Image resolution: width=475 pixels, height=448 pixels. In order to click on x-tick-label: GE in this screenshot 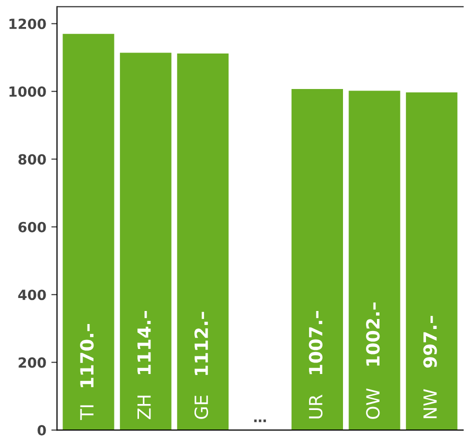, I will do `click(201, 407)`.